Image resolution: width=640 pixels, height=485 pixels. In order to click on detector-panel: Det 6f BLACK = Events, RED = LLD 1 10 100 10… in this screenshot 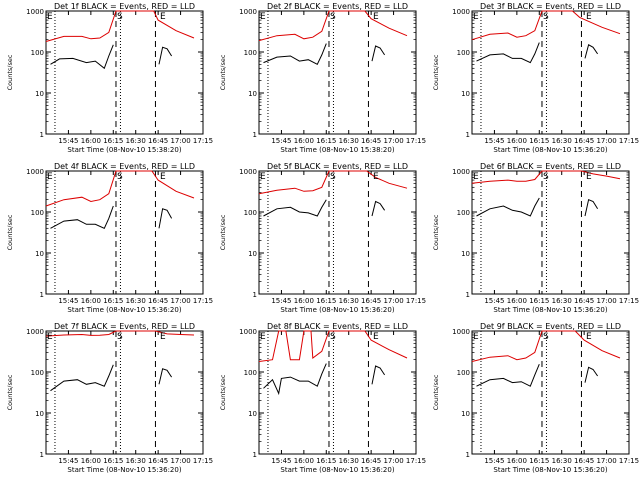, I will do `click(532, 240)`.